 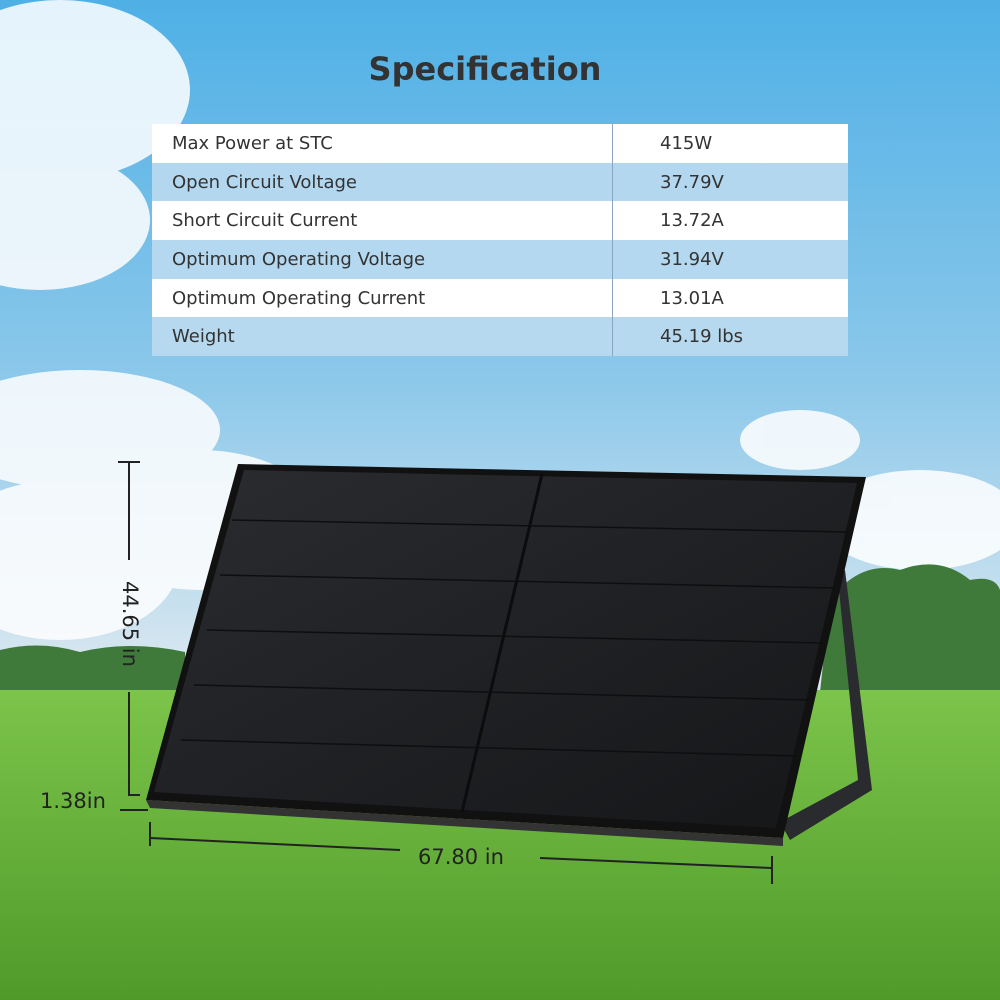 What do you see at coordinates (265, 221) in the screenshot?
I see `spec-label: Short Circuit Current` at bounding box center [265, 221].